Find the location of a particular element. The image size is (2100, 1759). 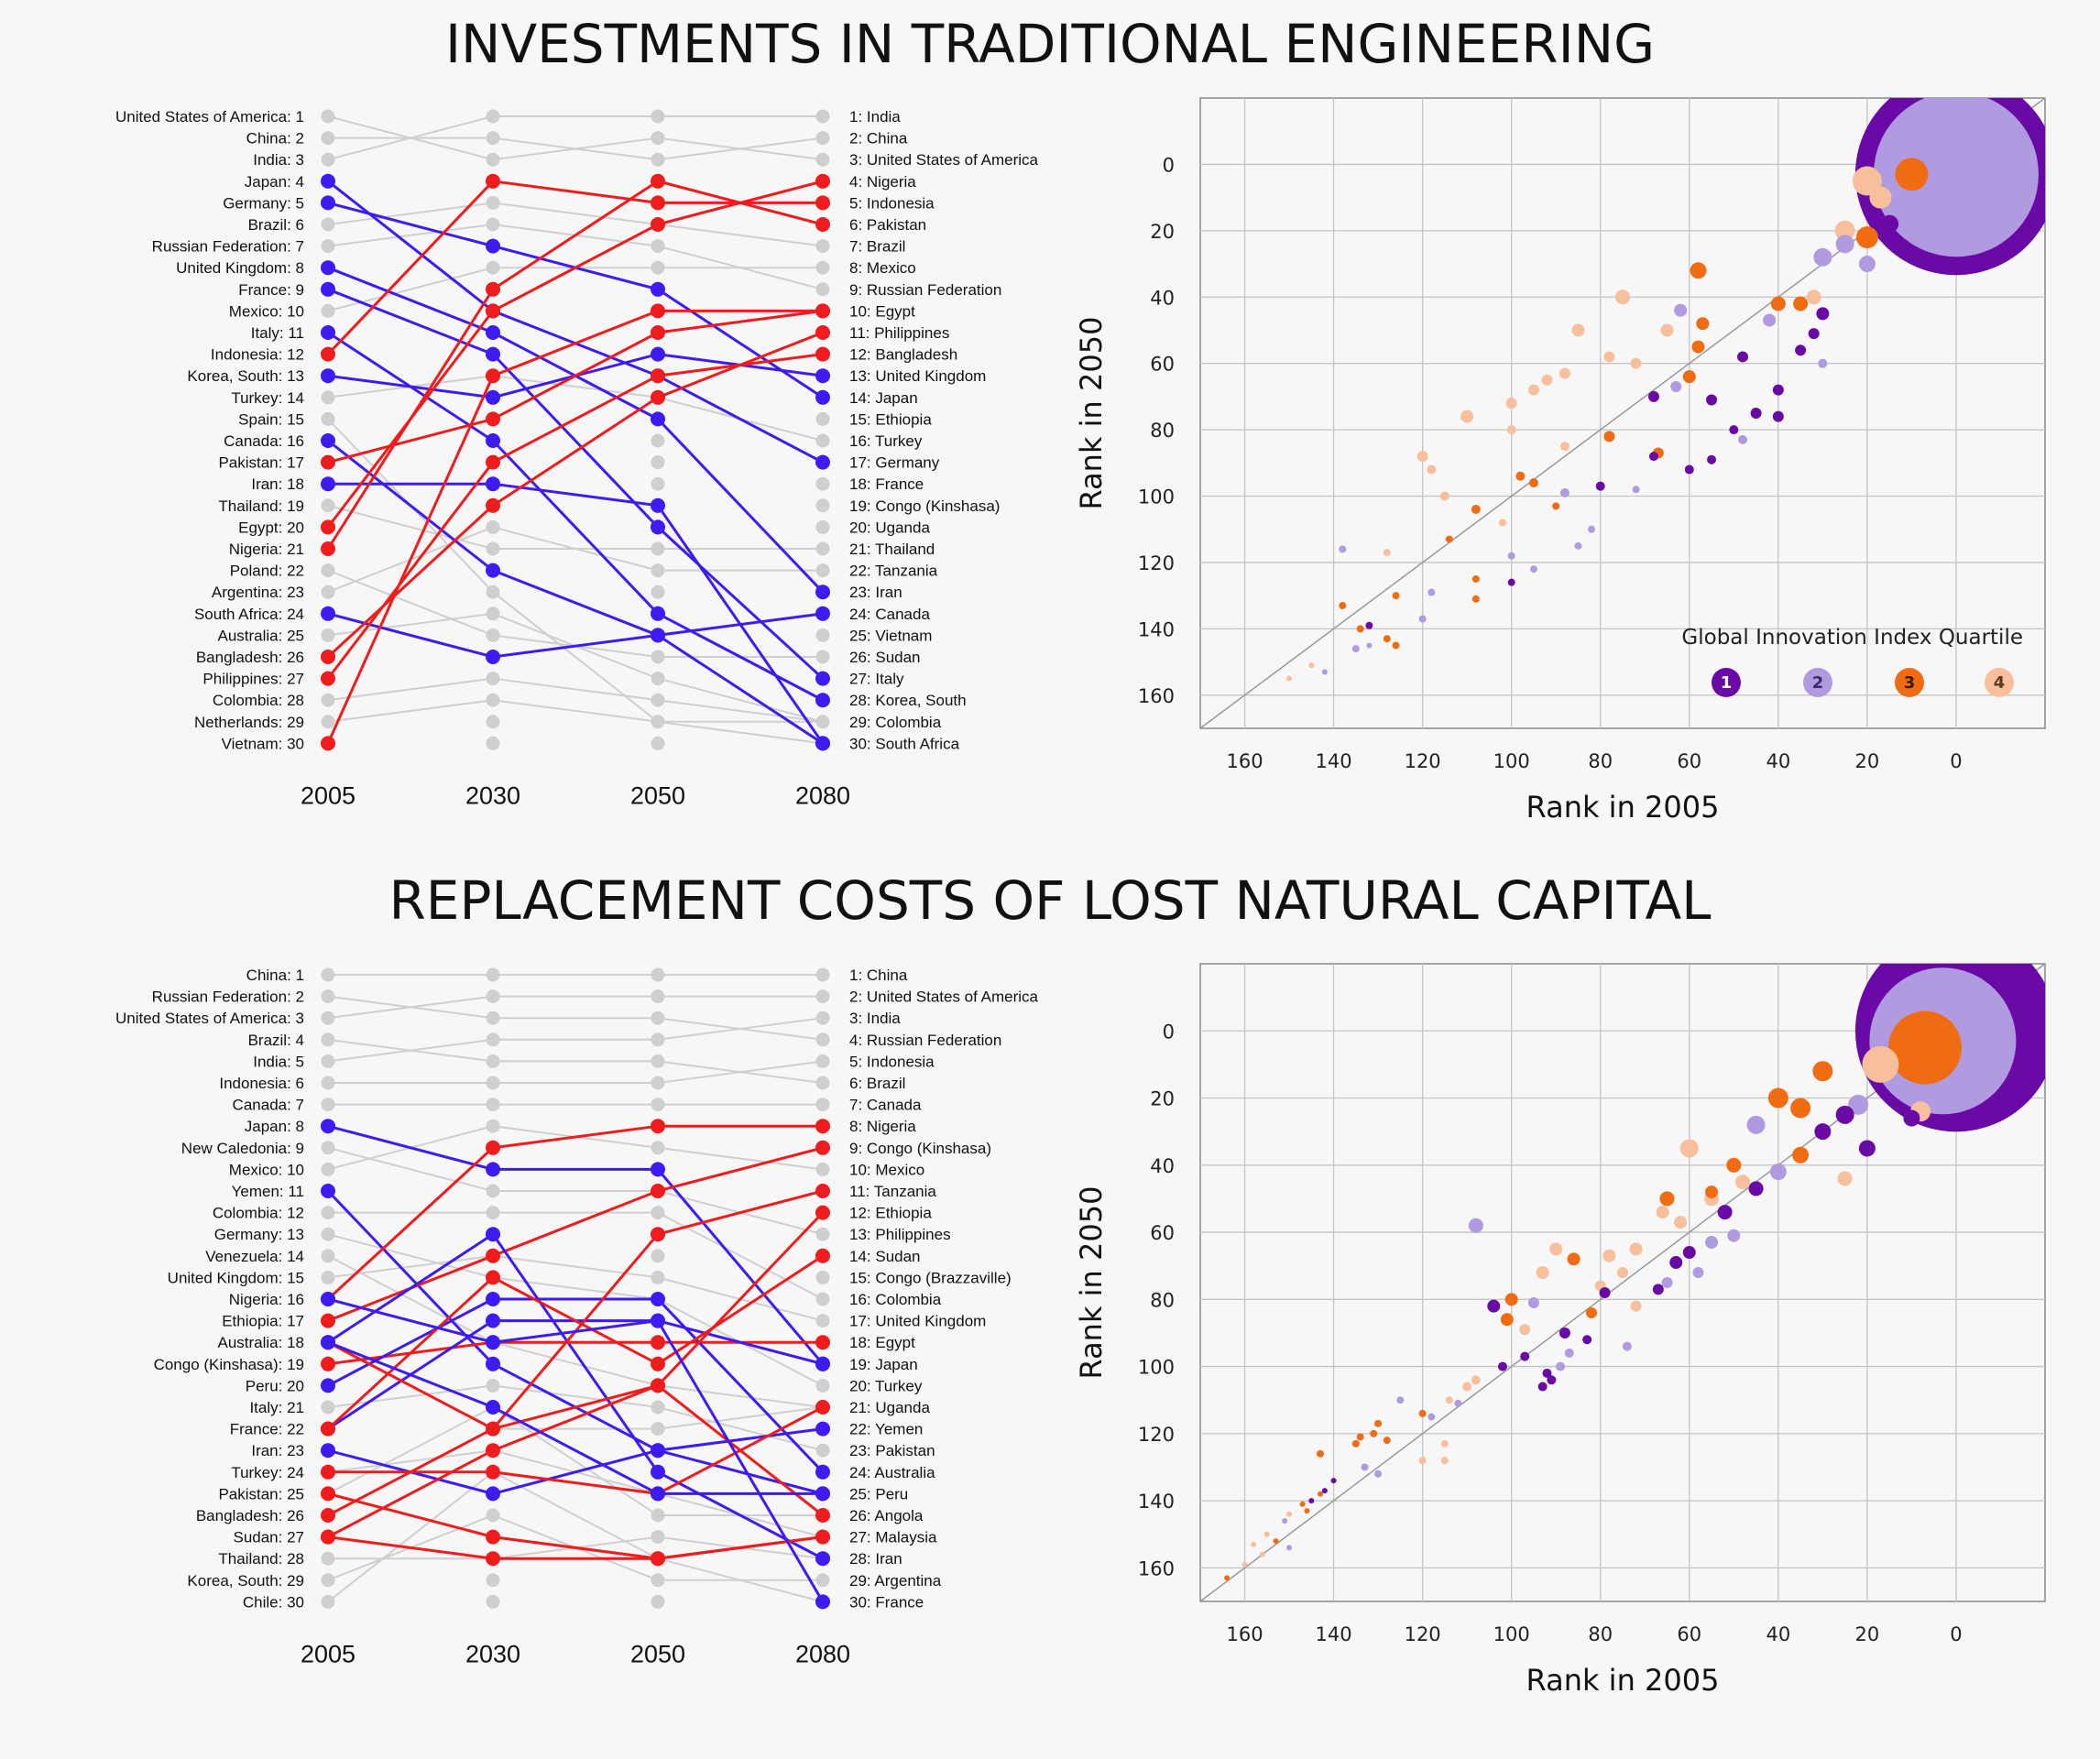

right-rank-label: 10: Mexico is located at coordinates (886, 1169).